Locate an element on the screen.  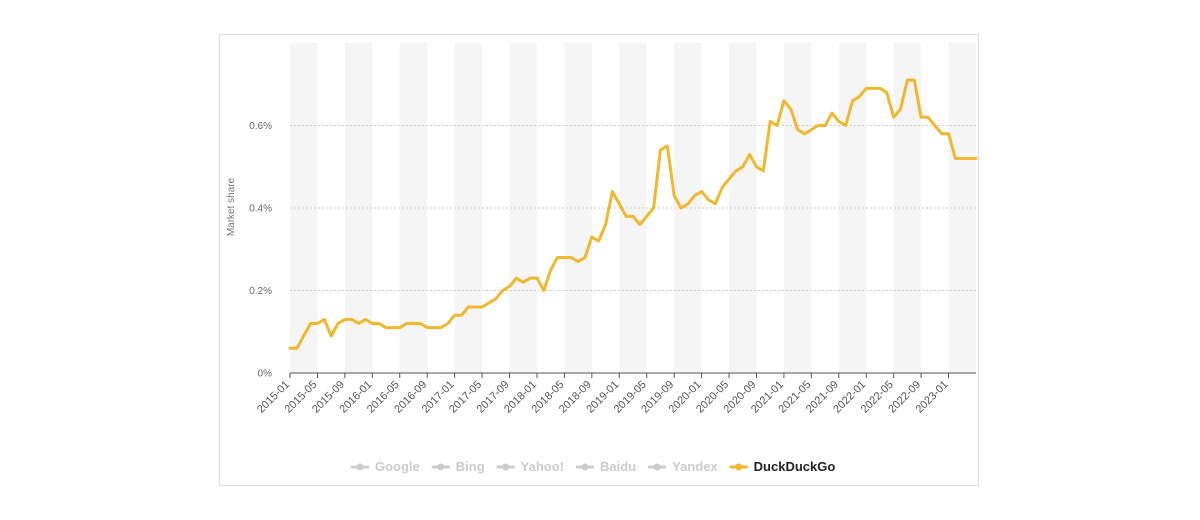
legend-item-duckduckgo: DuckDuckGo is located at coordinates (782, 466).